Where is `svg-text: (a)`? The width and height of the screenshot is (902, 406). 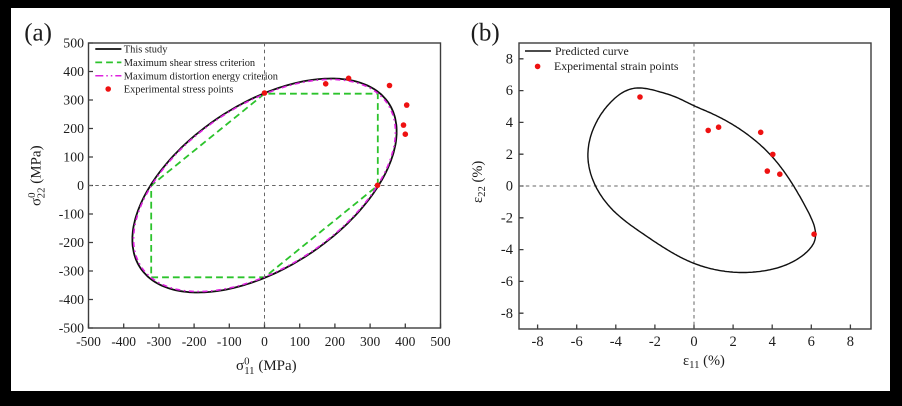 svg-text: (a) is located at coordinates (38, 32).